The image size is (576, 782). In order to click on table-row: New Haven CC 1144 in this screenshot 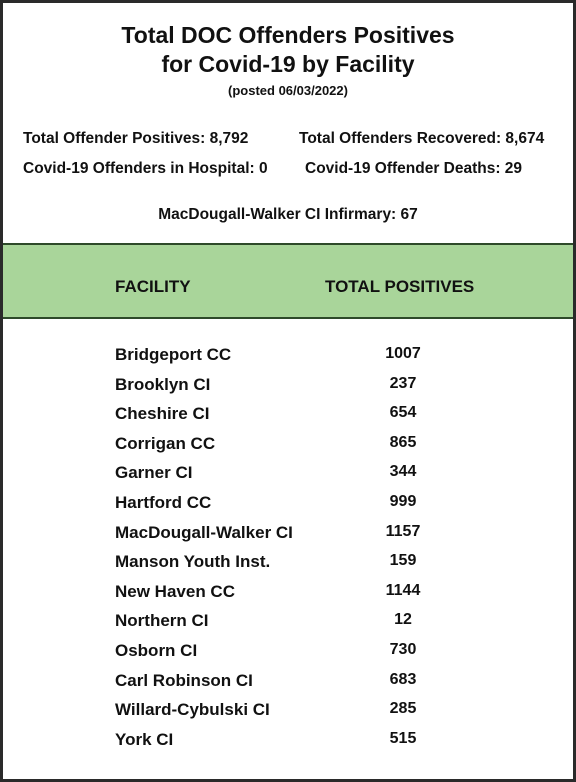, I will do `click(288, 595)`.